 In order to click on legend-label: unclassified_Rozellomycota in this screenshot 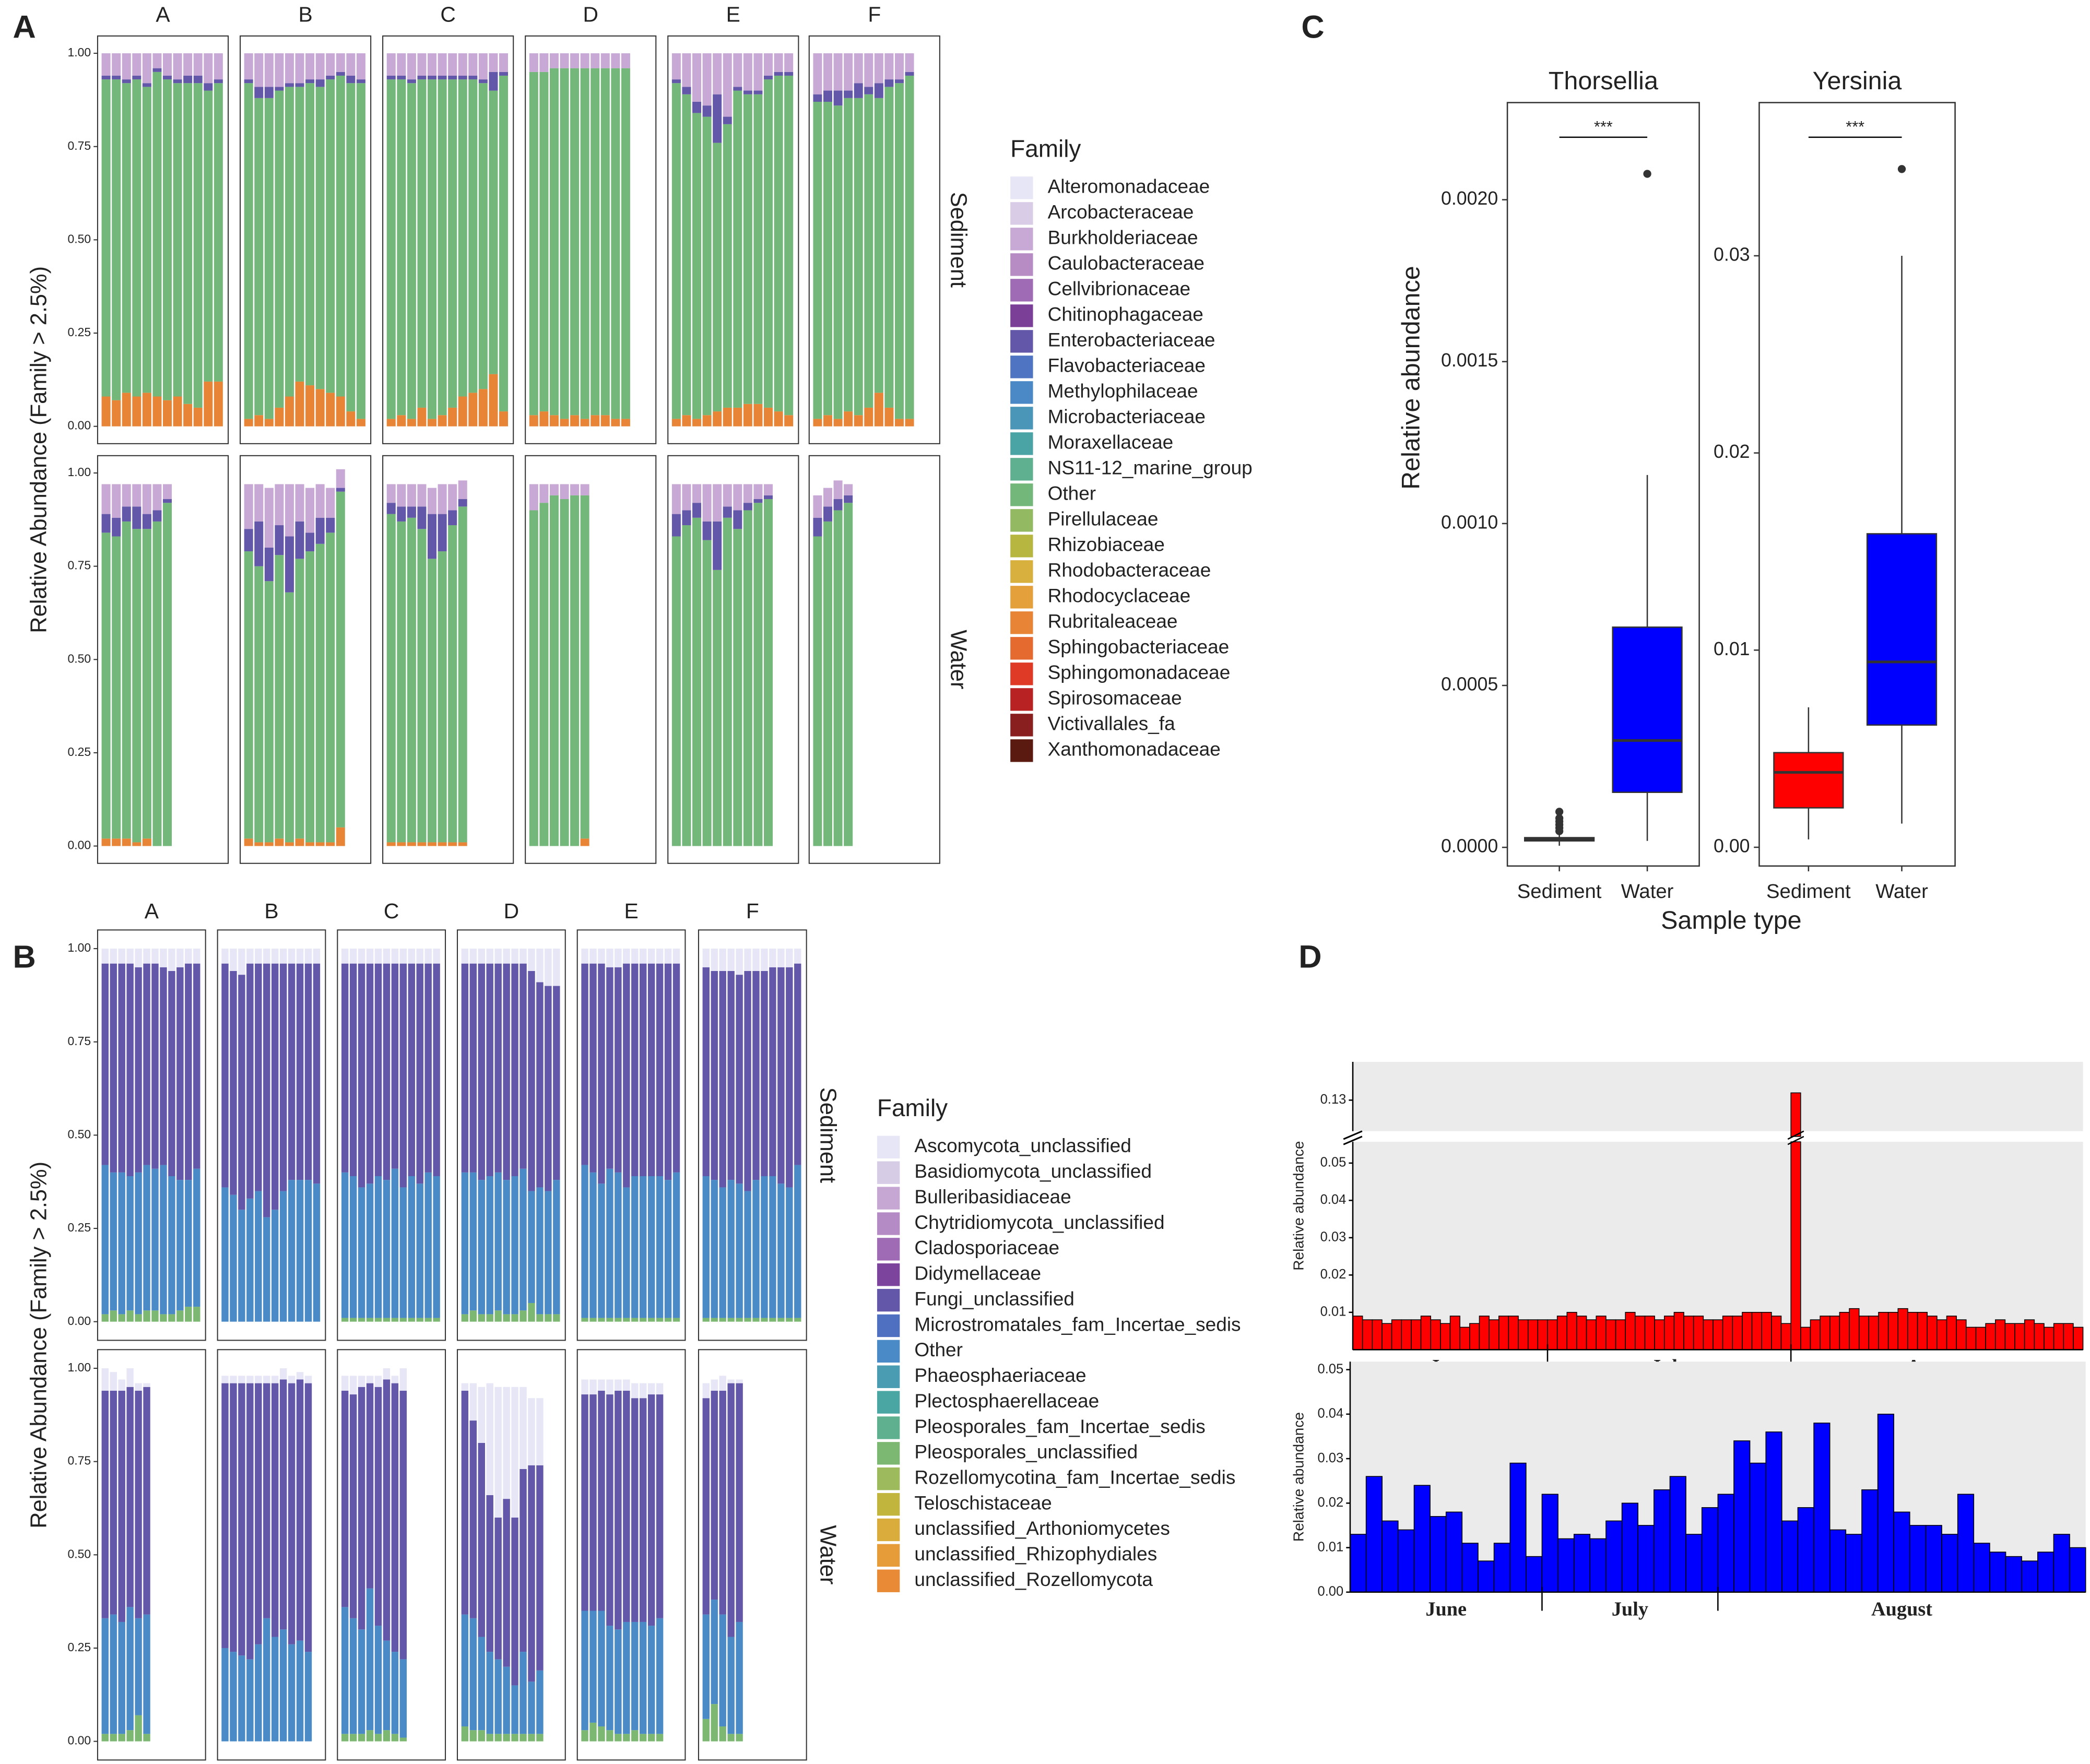, I will do `click(1034, 1579)`.